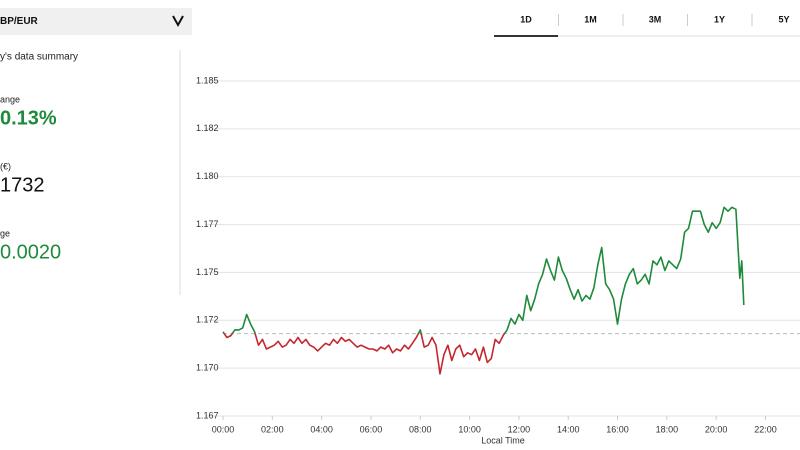 Image resolution: width=800 pixels, height=450 pixels. Describe the element at coordinates (568, 429) in the screenshot. I see `x-tick-label: 14:00` at that location.